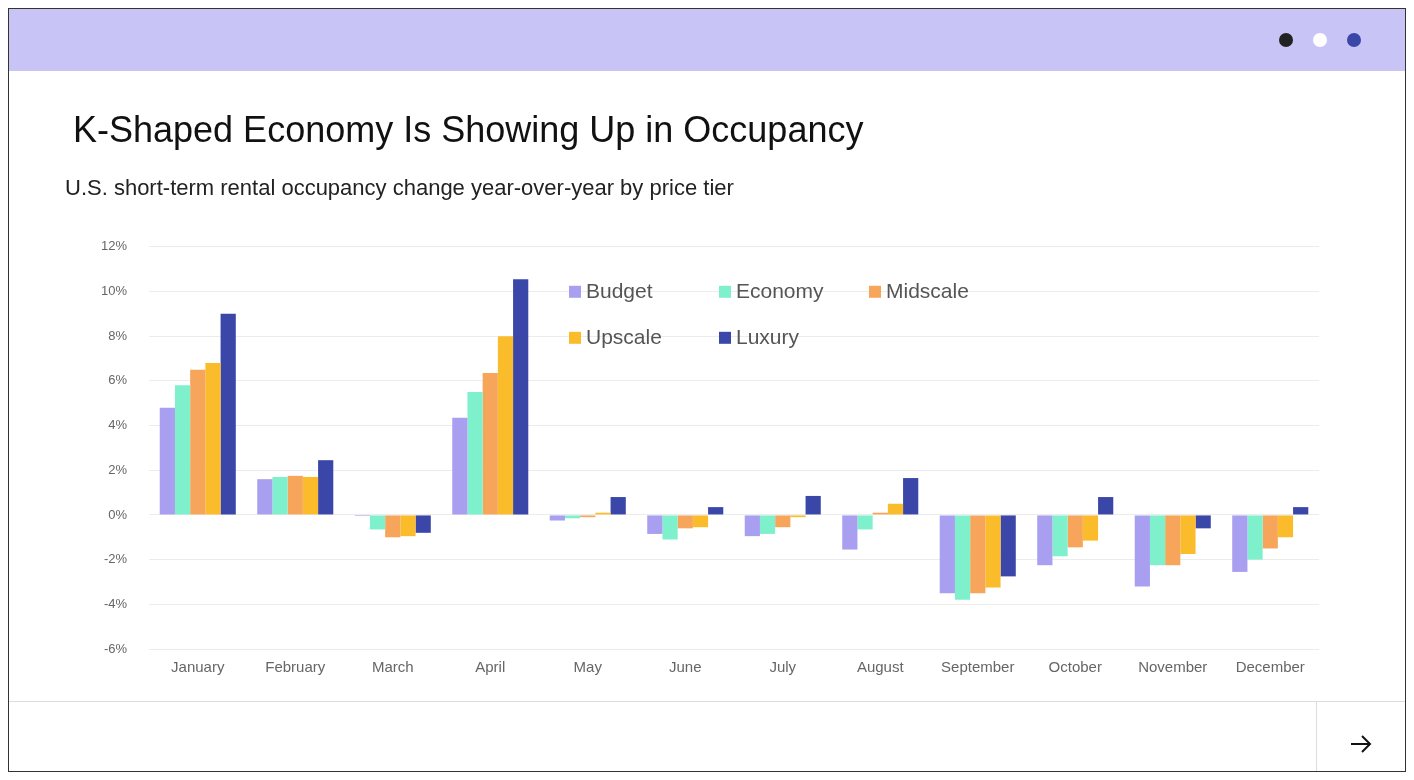 This screenshot has height=780, width=1414. I want to click on x-tick-label: July, so click(783, 667).